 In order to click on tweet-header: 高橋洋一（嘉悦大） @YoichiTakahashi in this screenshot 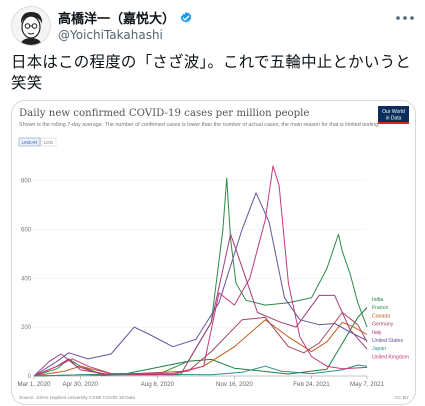, I will do `click(214, 26)`.